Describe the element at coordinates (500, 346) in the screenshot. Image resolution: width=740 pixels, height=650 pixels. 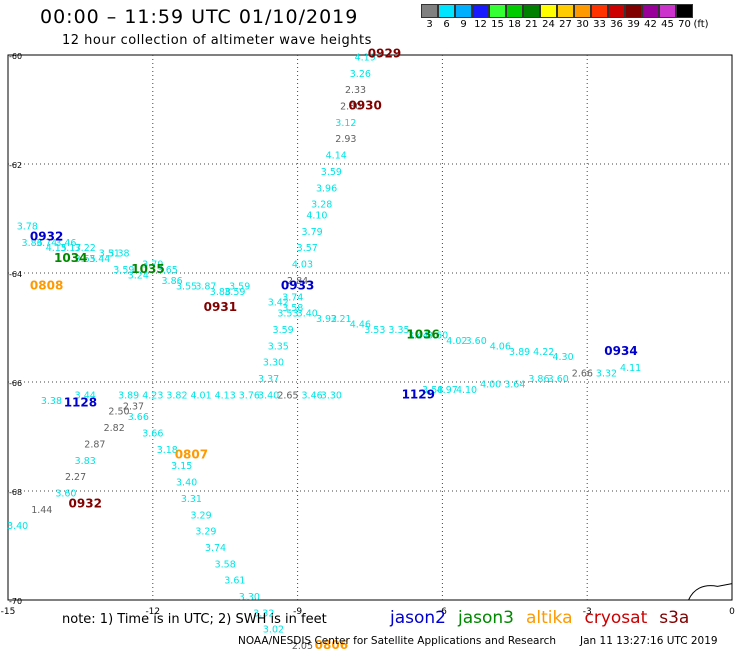
I see `wave-height-value: 4.06` at that location.